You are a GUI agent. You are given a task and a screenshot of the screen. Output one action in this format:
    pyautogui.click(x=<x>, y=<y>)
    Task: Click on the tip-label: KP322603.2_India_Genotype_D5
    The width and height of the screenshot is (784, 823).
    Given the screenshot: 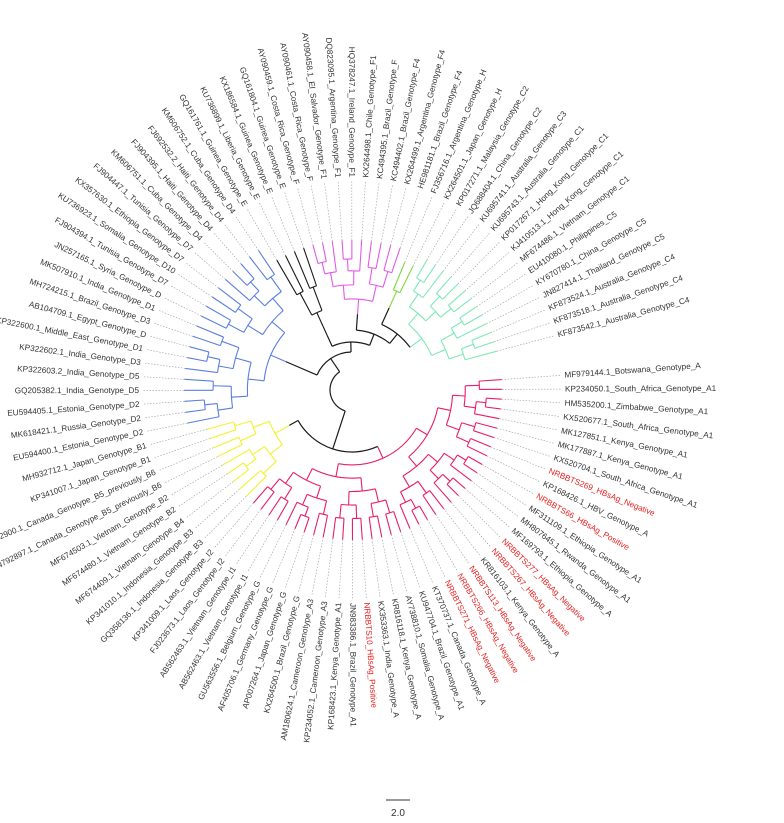 What is the action you would take?
    pyautogui.click(x=78, y=372)
    